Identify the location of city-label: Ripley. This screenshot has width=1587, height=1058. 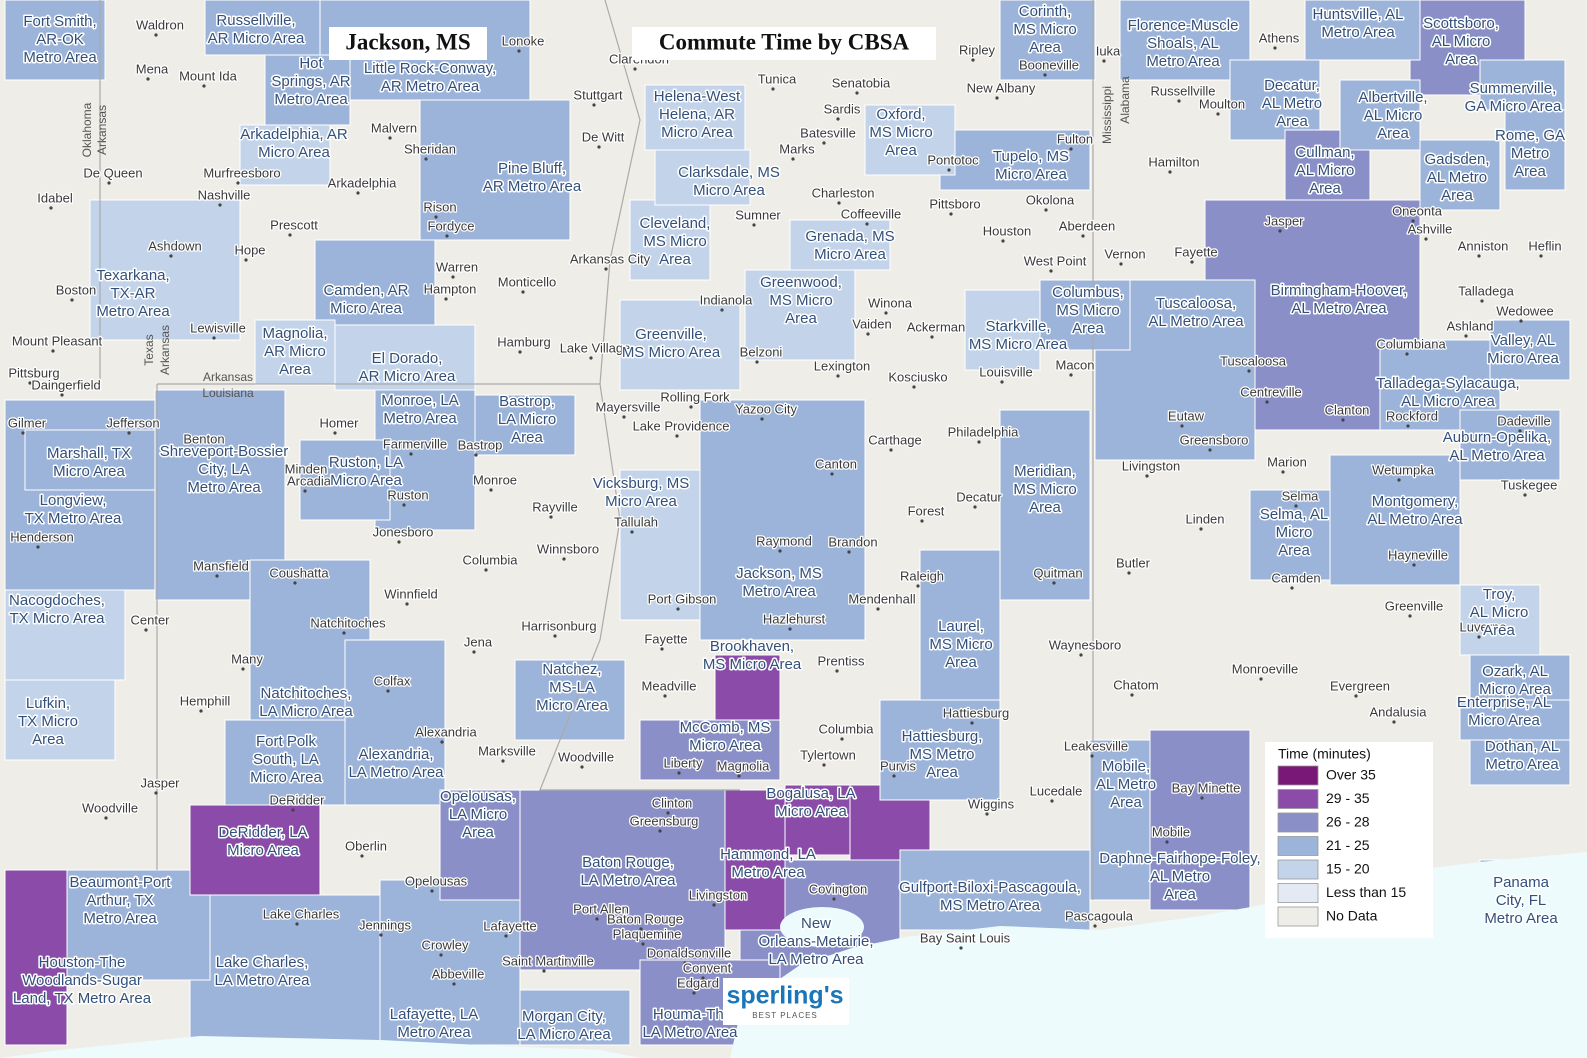
(977, 49).